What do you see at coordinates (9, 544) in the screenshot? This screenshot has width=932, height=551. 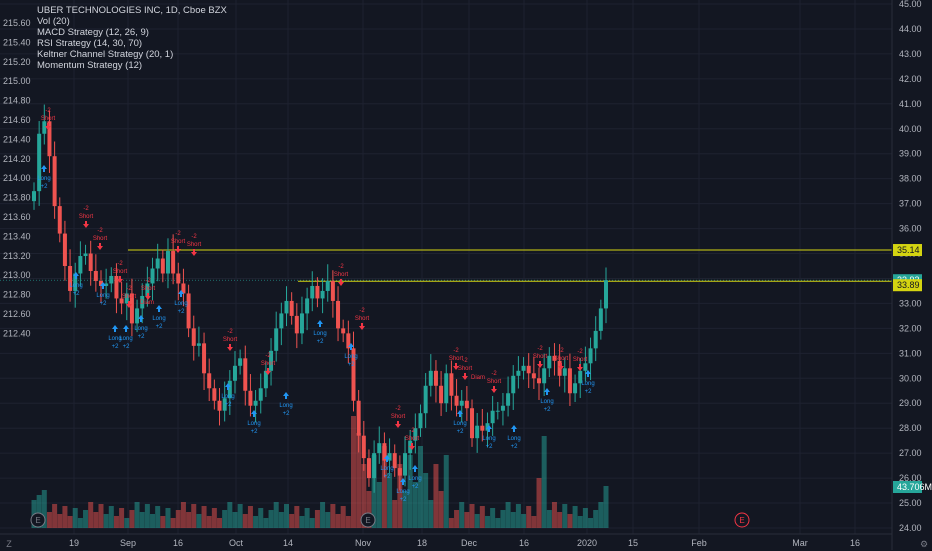 I see `zoom-icon: Z` at bounding box center [9, 544].